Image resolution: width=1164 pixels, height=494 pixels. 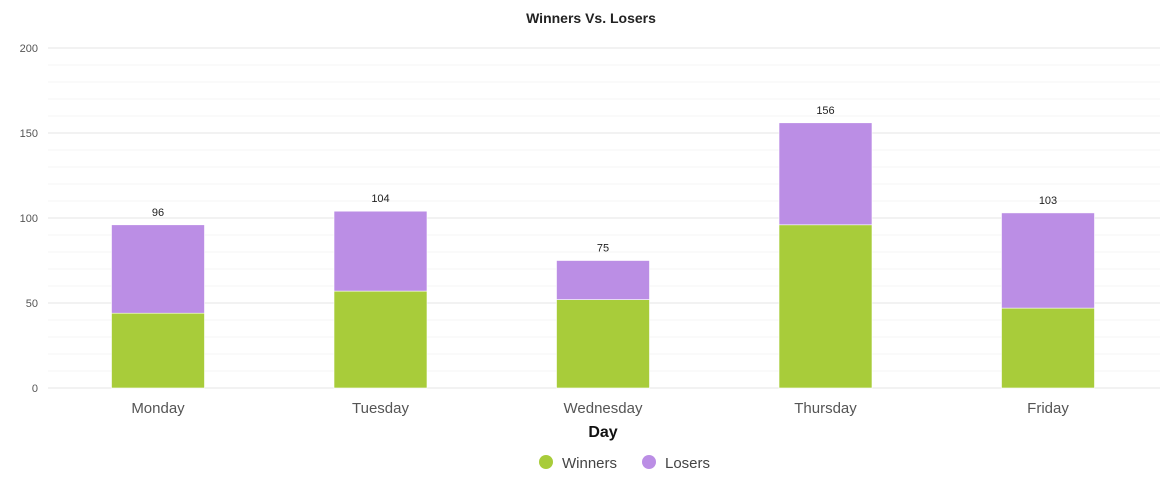 What do you see at coordinates (1048, 348) in the screenshot?
I see `bar-winners-friday` at bounding box center [1048, 348].